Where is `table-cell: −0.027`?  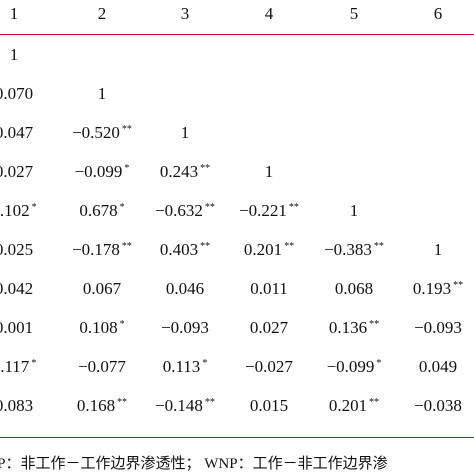 table-cell: −0.027 is located at coordinates (269, 366).